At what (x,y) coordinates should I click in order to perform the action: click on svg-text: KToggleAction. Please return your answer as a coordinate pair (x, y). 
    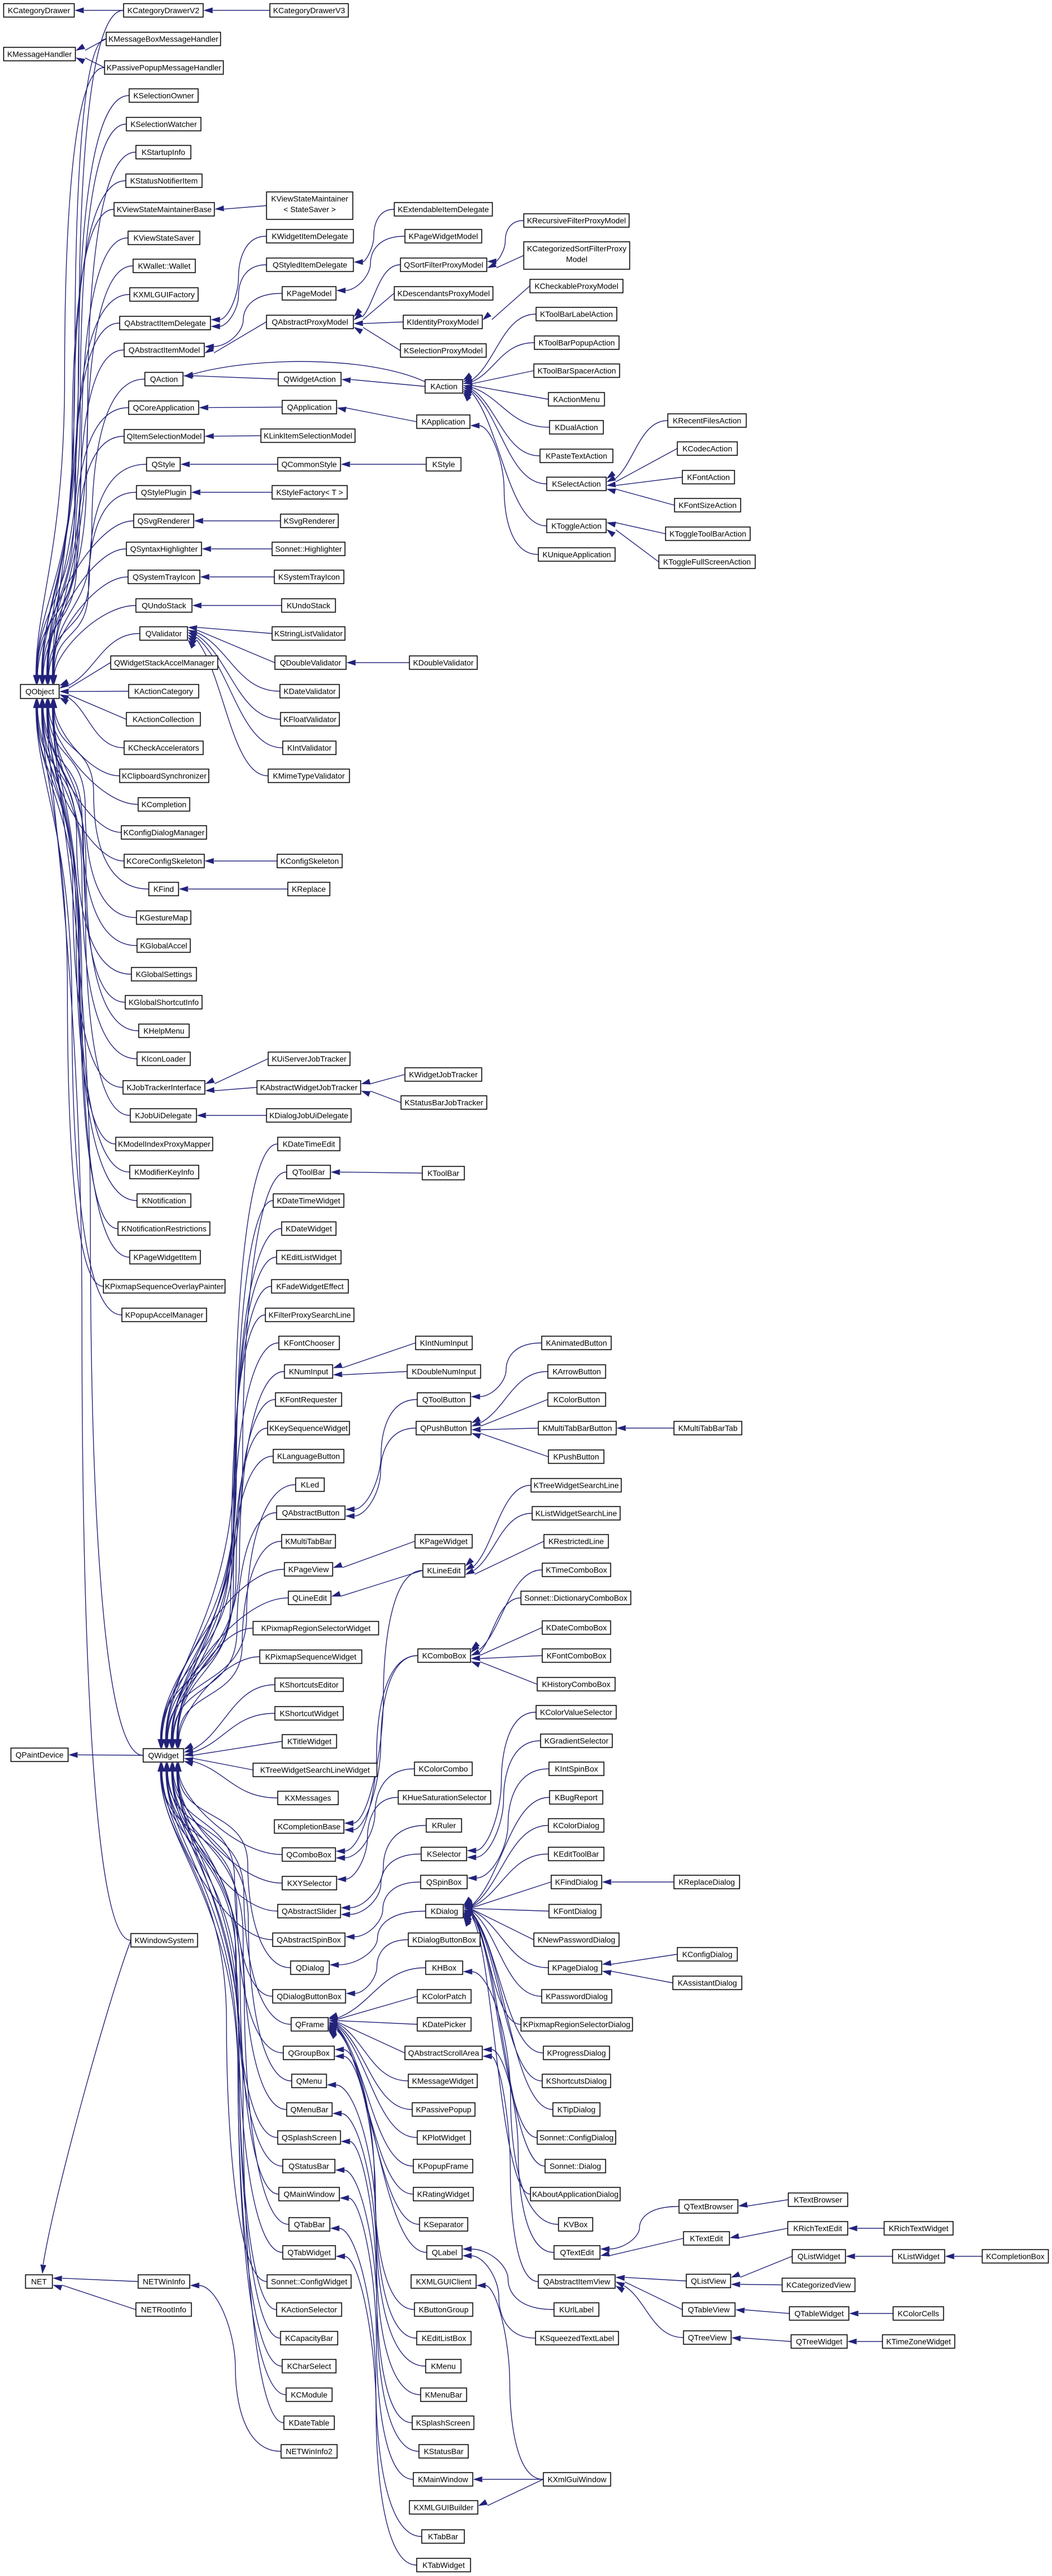
    Looking at the image, I should click on (577, 526).